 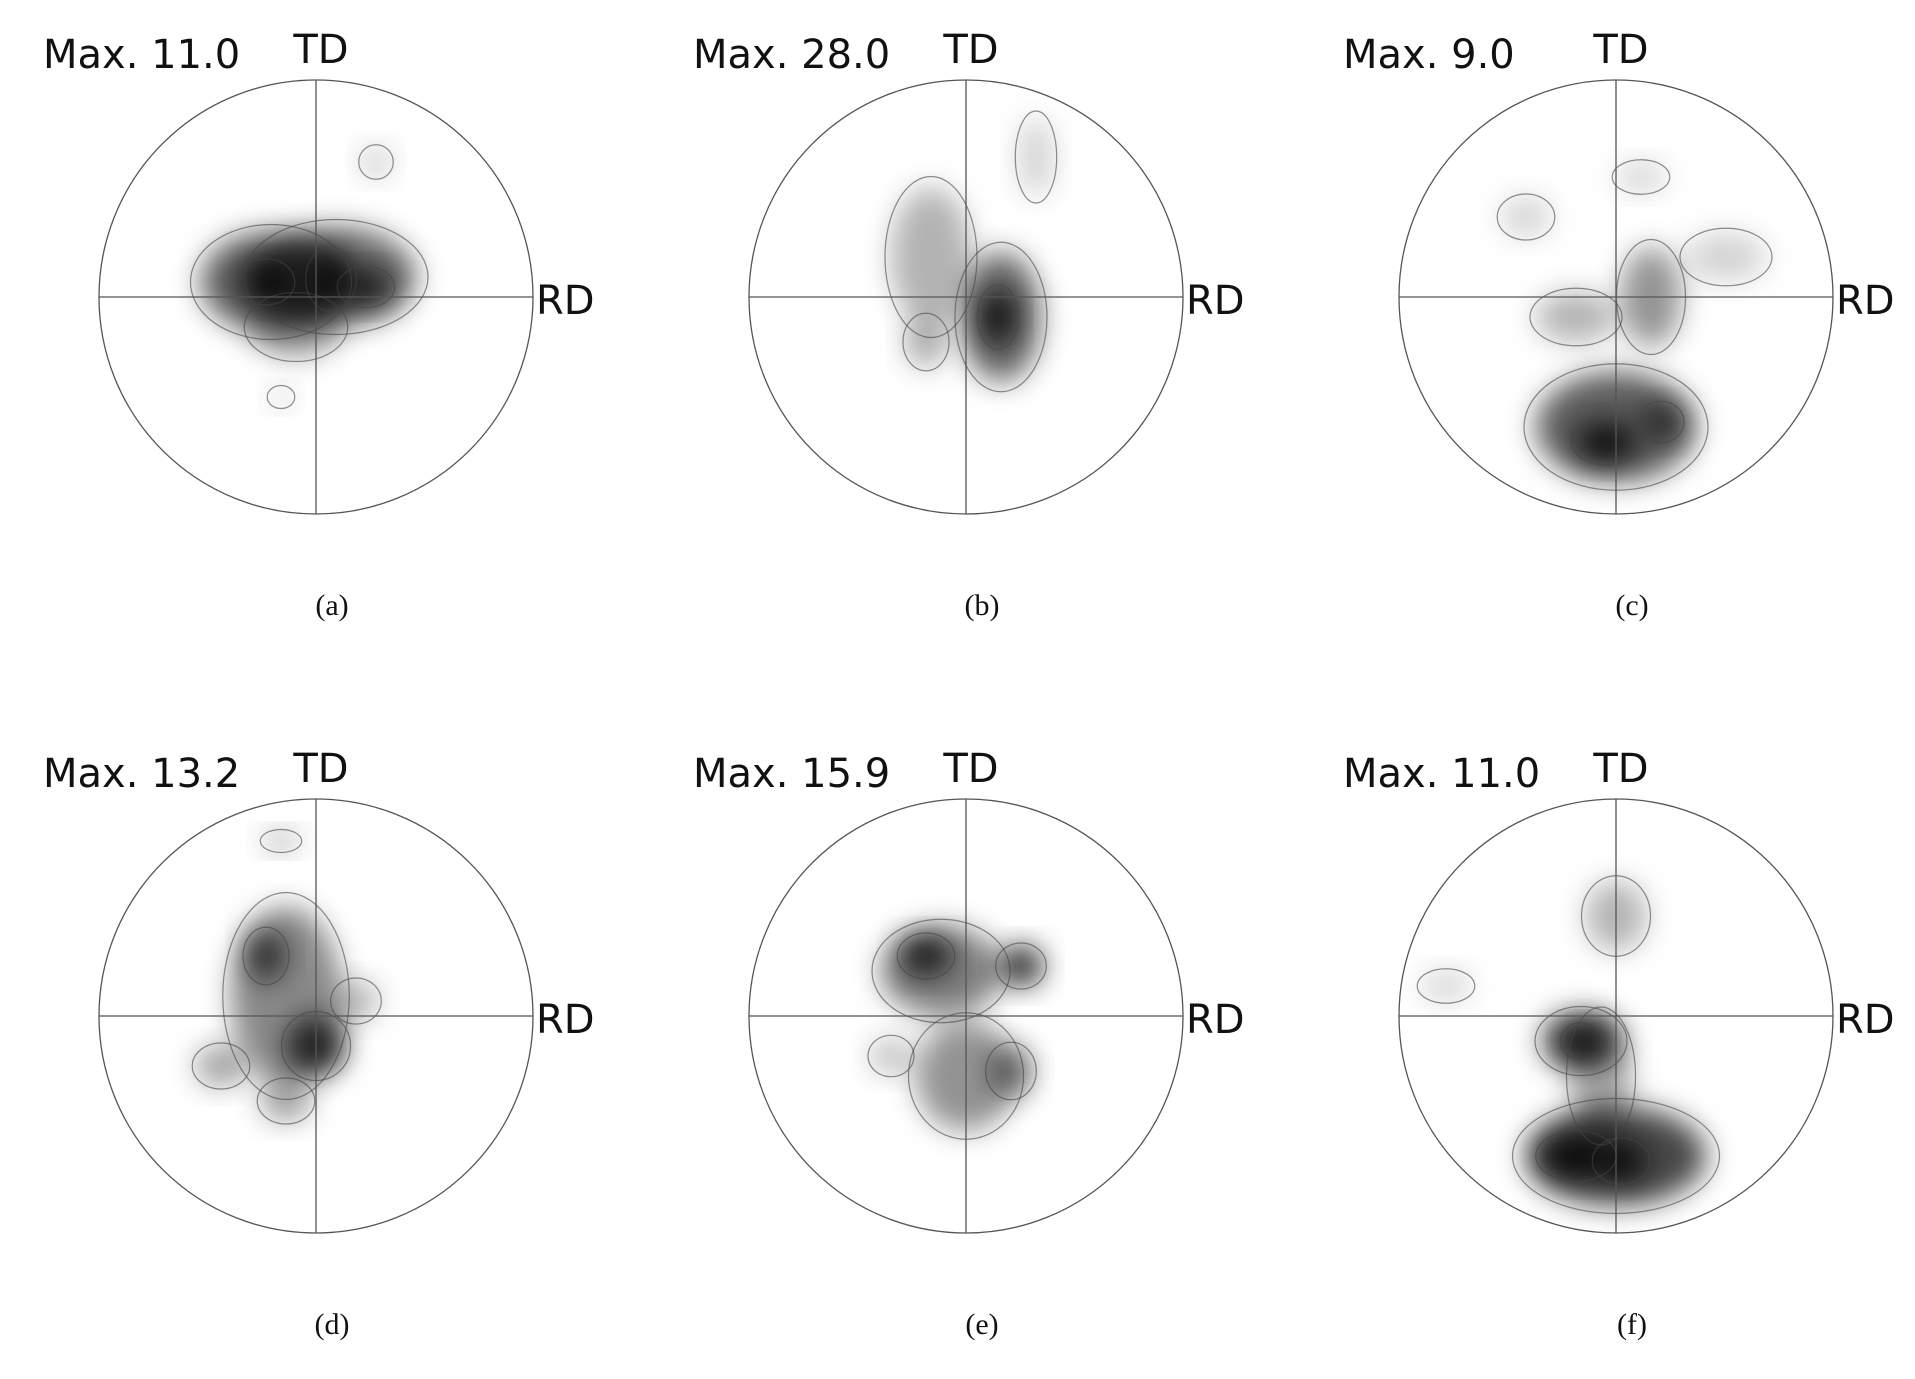 I want to click on pole-figure: Max. 15.9 TD RD (e), so click(x=969, y=1043).